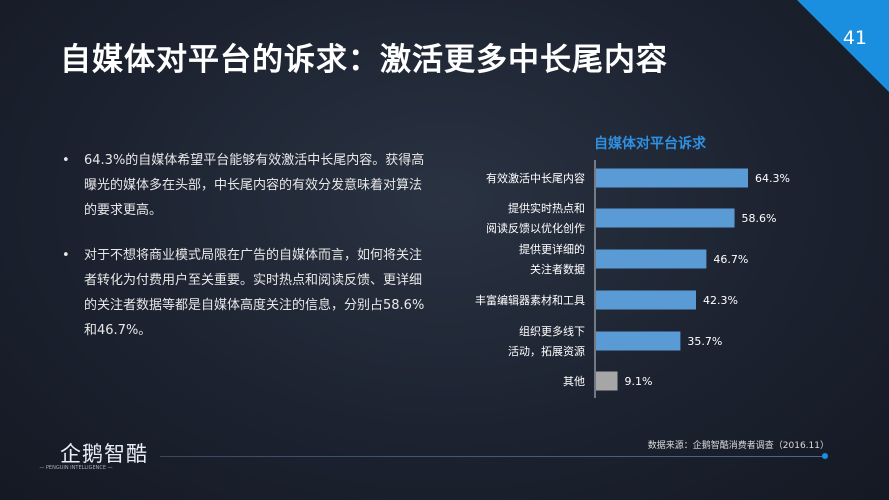 The image size is (889, 500). Describe the element at coordinates (574, 381) in the screenshot. I see `category-label: 其他` at that location.